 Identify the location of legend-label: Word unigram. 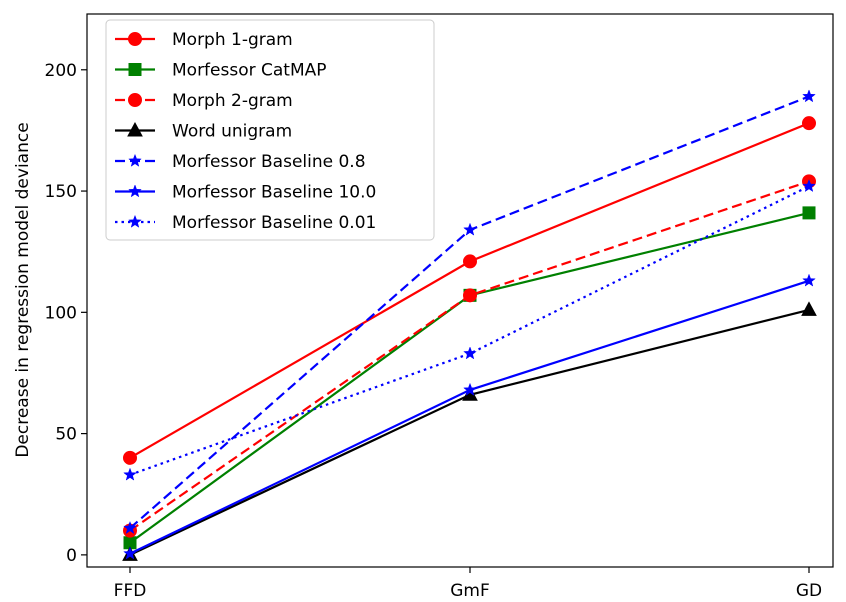
(232, 132).